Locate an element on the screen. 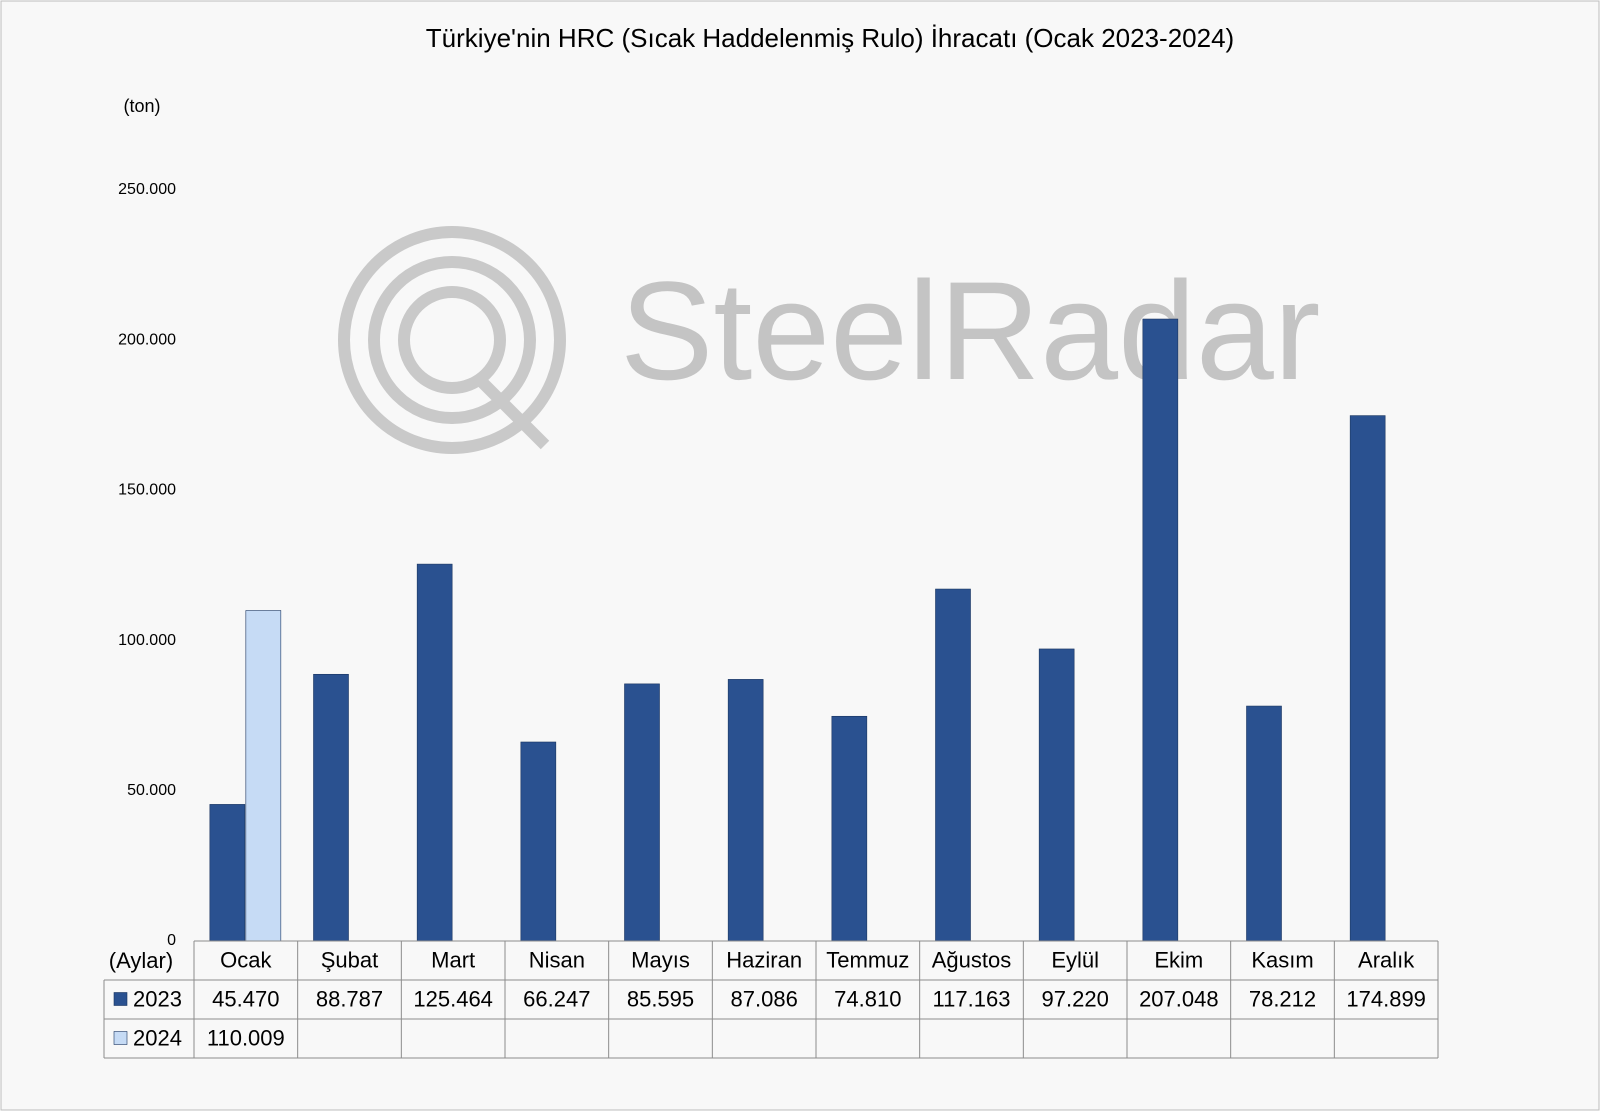  watermark: SteelRadar is located at coordinates (970, 330).